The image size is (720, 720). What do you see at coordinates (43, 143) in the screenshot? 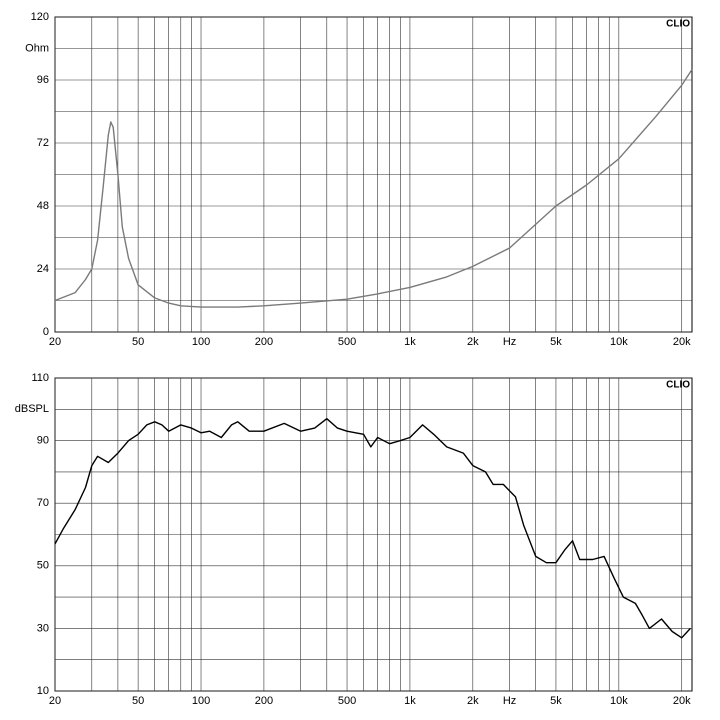
I see `y-tick-label: 72` at bounding box center [43, 143].